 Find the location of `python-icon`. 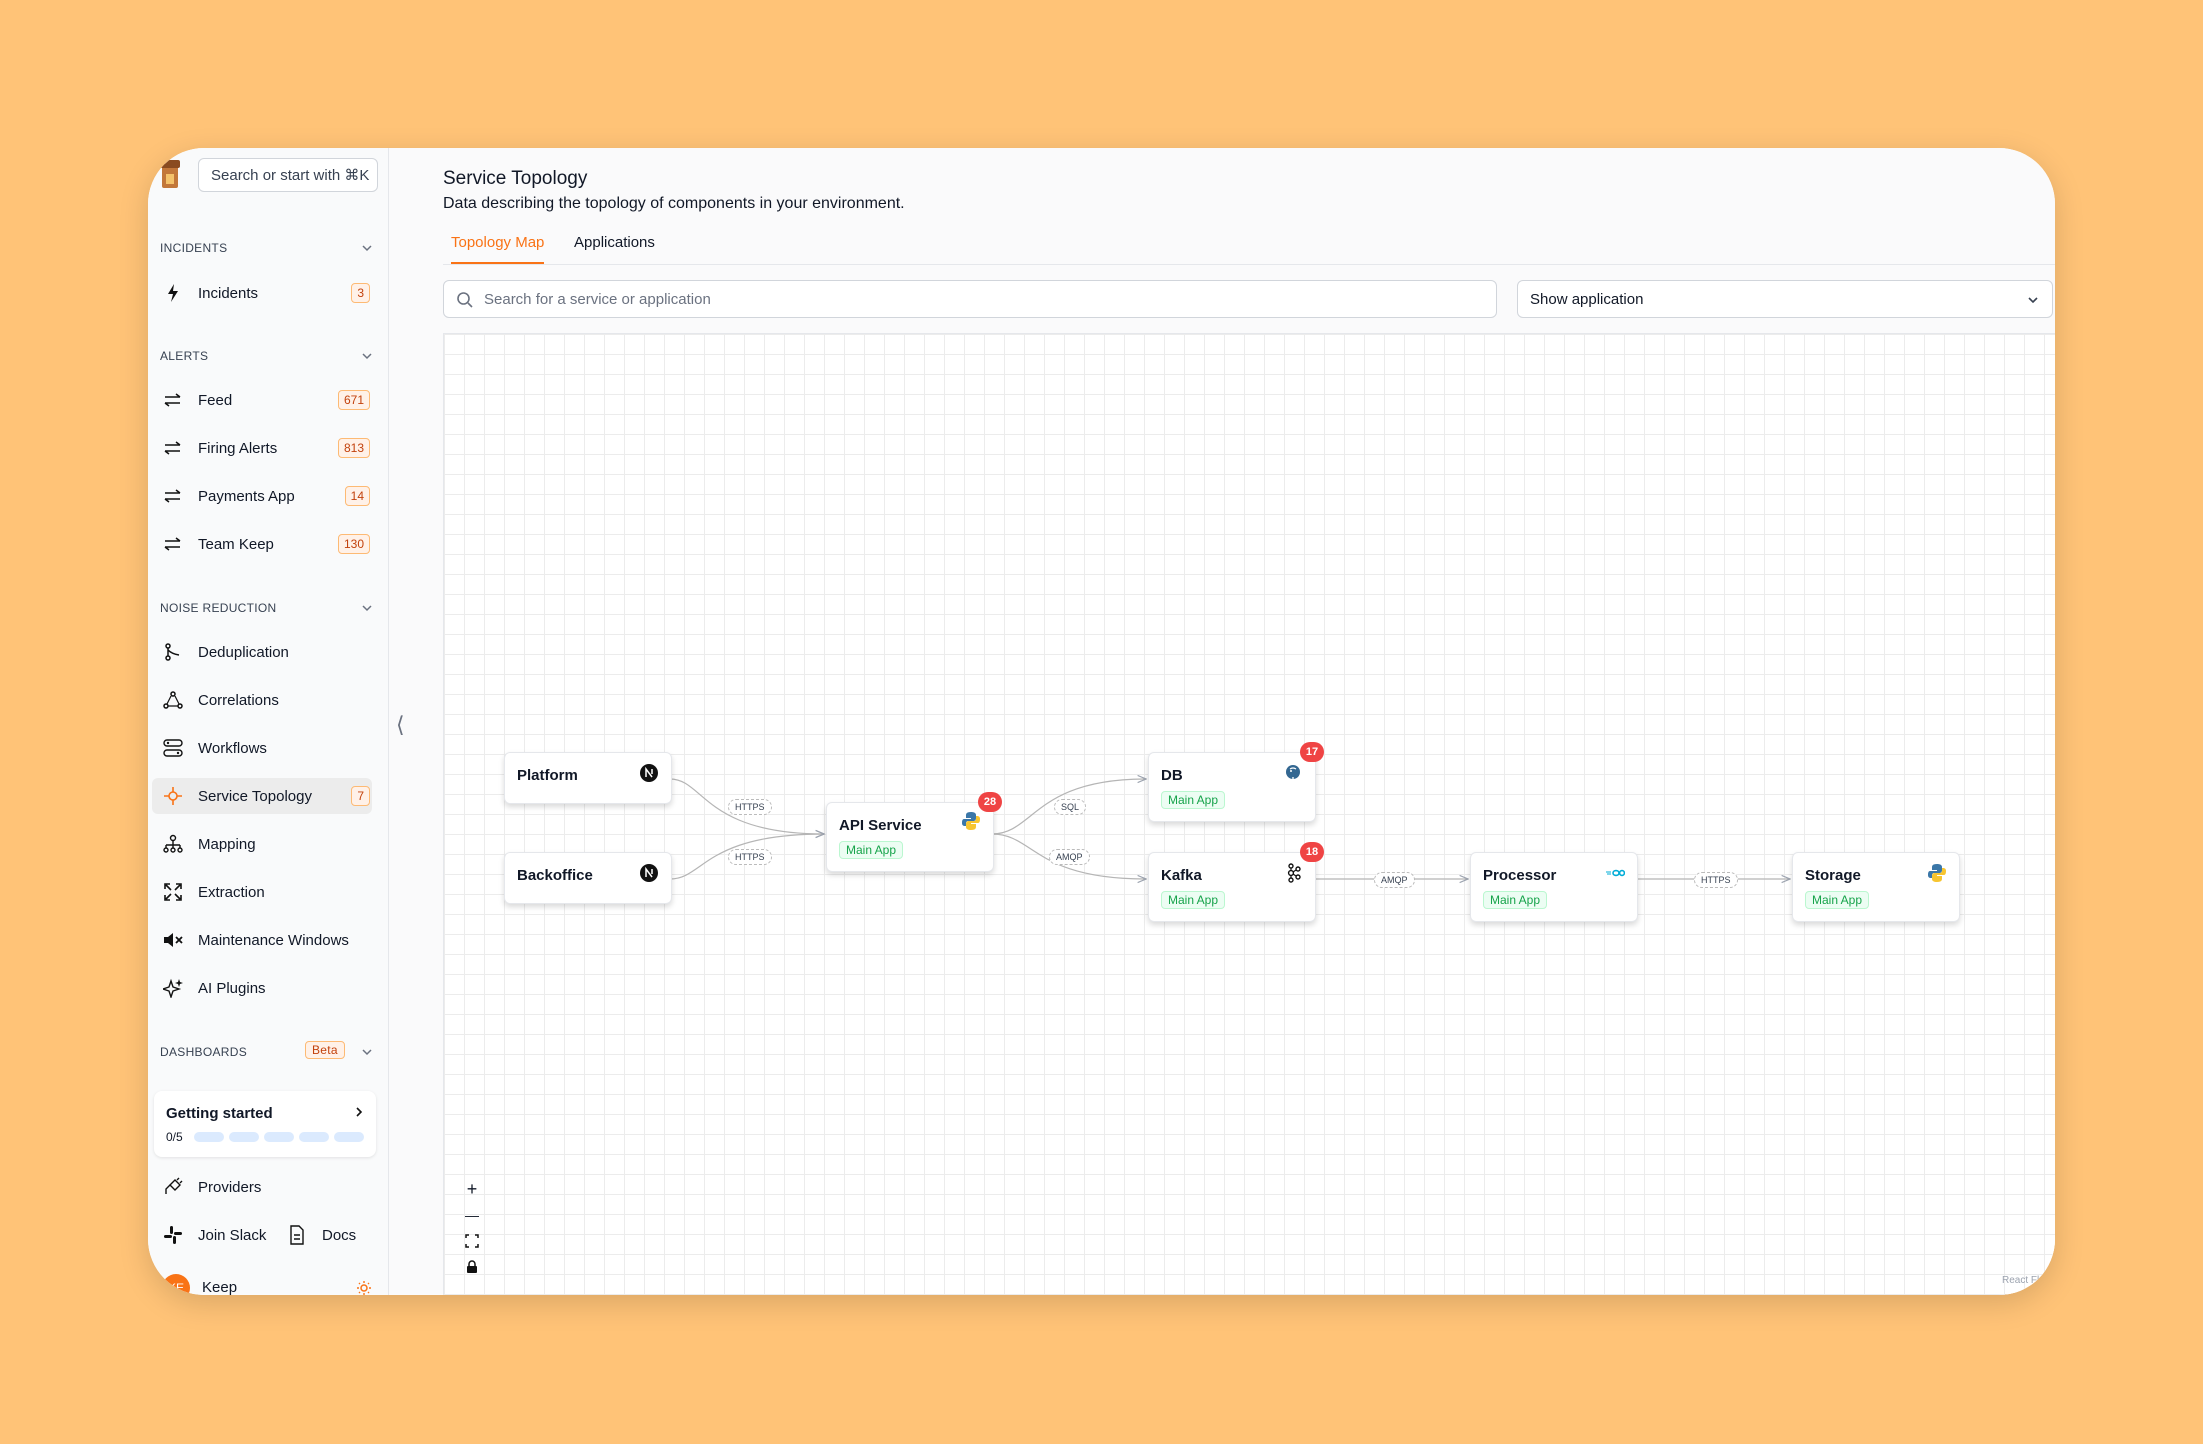

python-icon is located at coordinates (1937, 873).